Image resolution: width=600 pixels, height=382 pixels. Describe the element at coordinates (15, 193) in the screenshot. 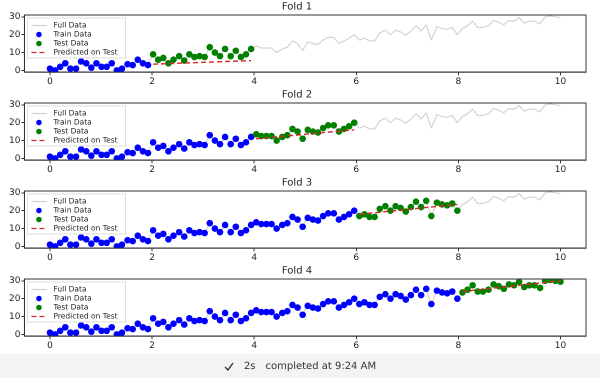

I see `y-tick-label: 30` at that location.